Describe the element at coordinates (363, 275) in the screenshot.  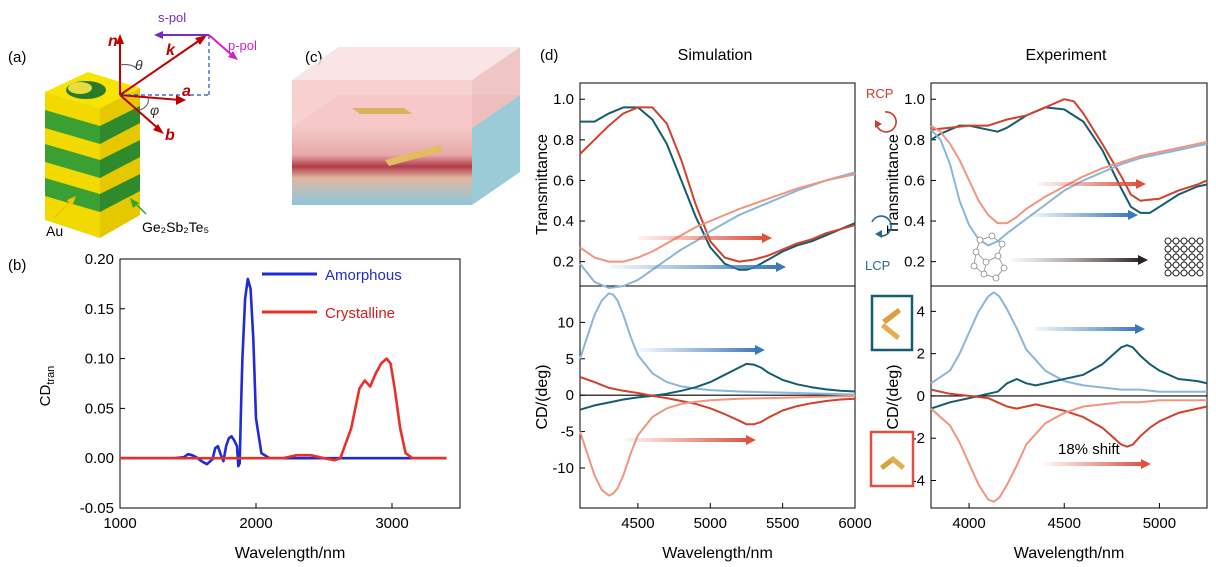
I see `legend-amorphous: Amorphous` at that location.